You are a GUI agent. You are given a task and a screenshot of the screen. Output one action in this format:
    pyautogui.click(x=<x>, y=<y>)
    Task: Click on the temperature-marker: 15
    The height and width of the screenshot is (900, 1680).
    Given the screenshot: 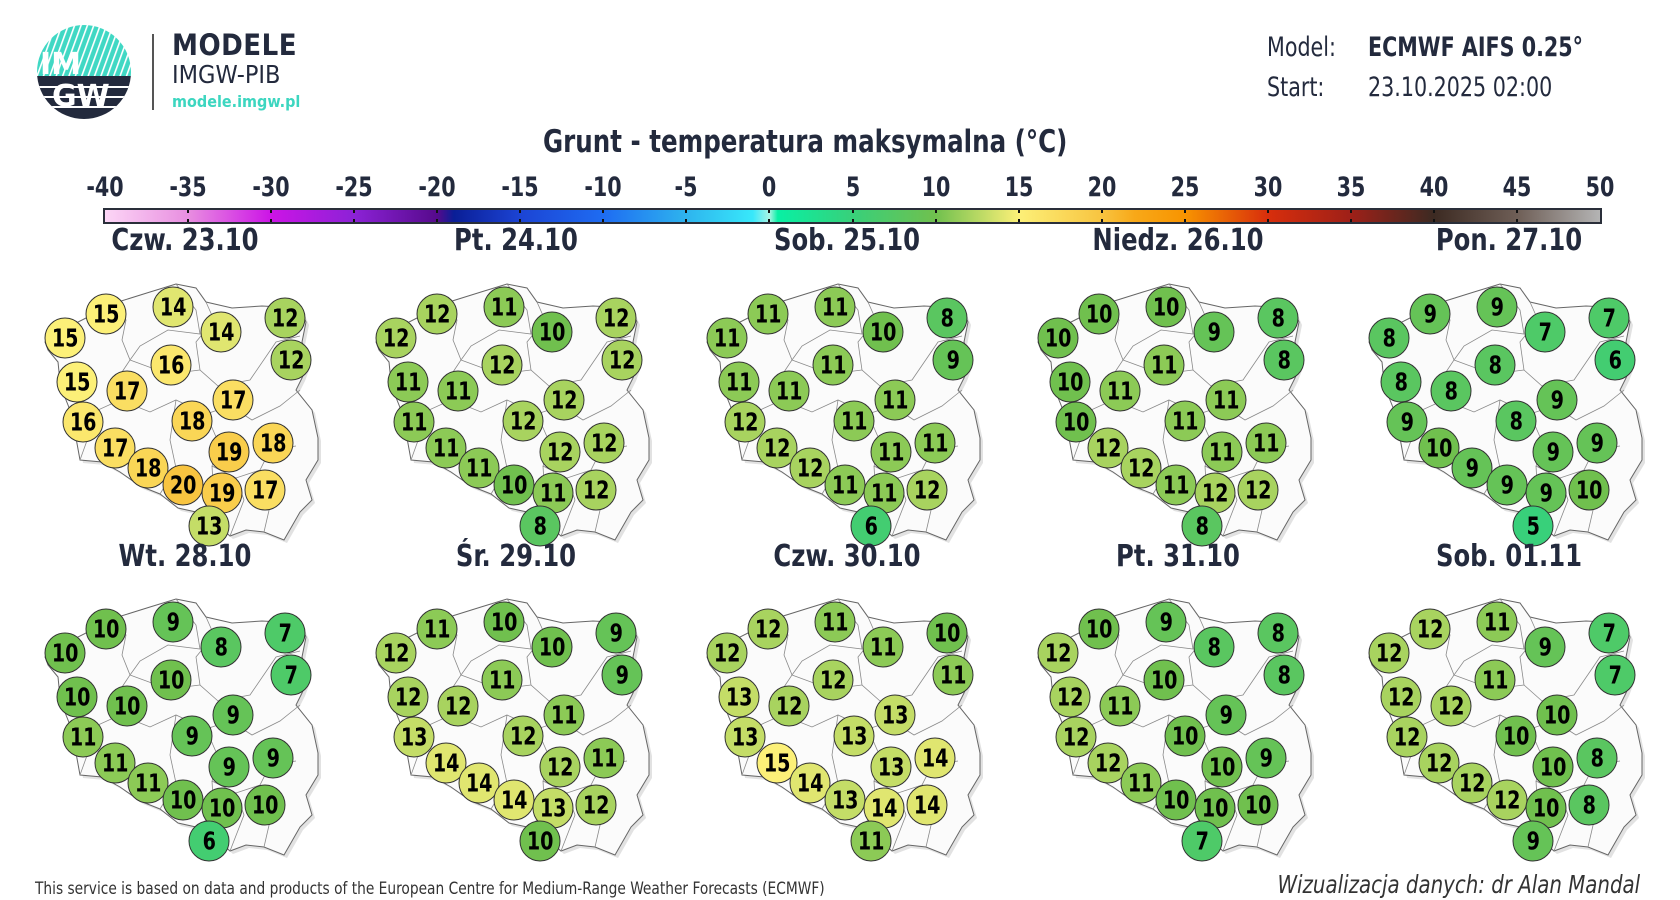 What is the action you would take?
    pyautogui.click(x=65, y=338)
    